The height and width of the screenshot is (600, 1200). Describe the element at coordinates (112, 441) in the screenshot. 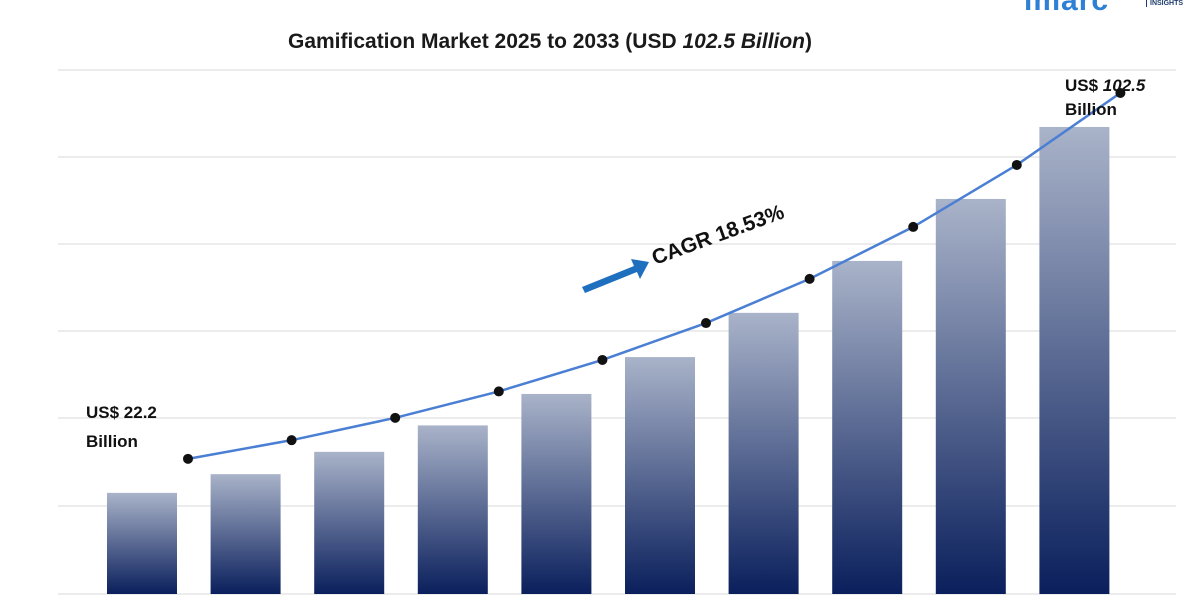

I see `start-value-unit: Billion` at that location.